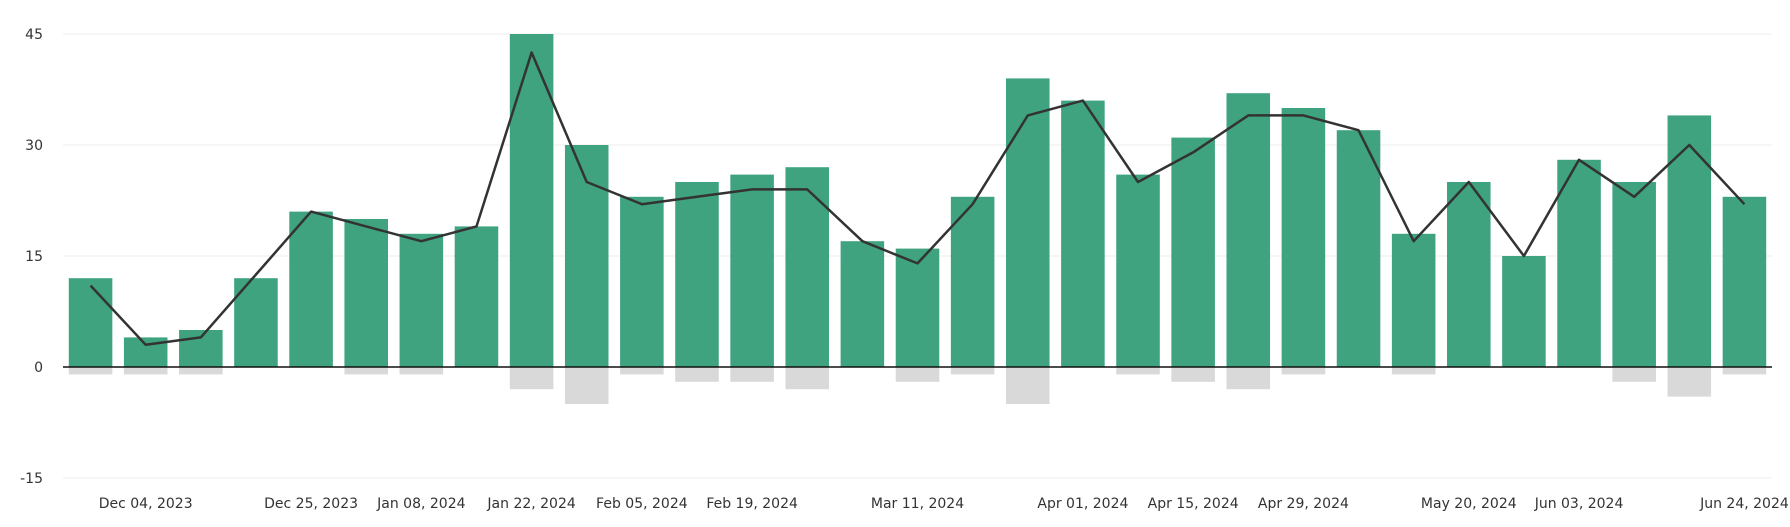  What do you see at coordinates (1579, 504) in the screenshot?
I see `x-tick-label: Jun 03, 2024` at bounding box center [1579, 504].